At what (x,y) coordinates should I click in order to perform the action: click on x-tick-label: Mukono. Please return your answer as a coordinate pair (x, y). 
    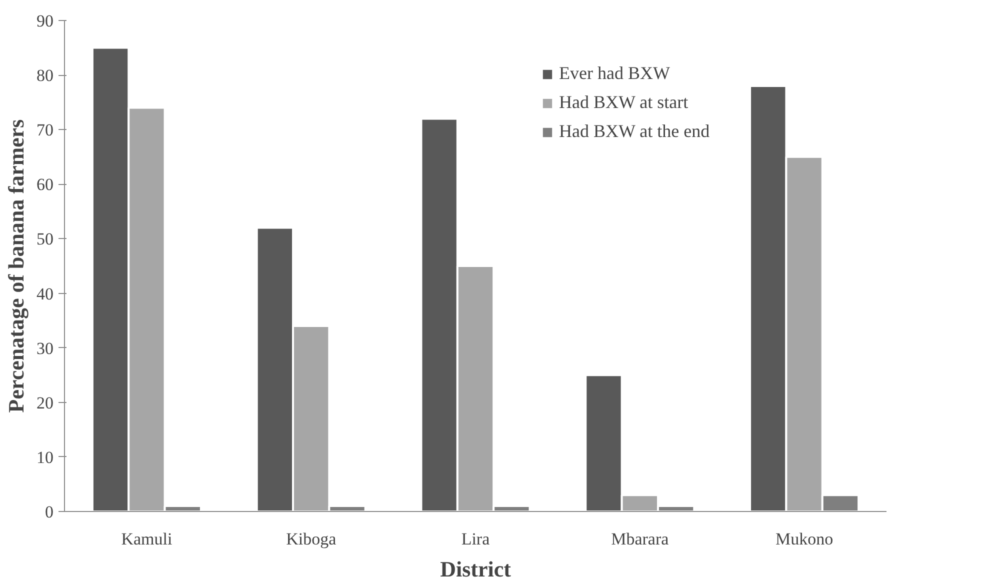
    Looking at the image, I should click on (804, 539).